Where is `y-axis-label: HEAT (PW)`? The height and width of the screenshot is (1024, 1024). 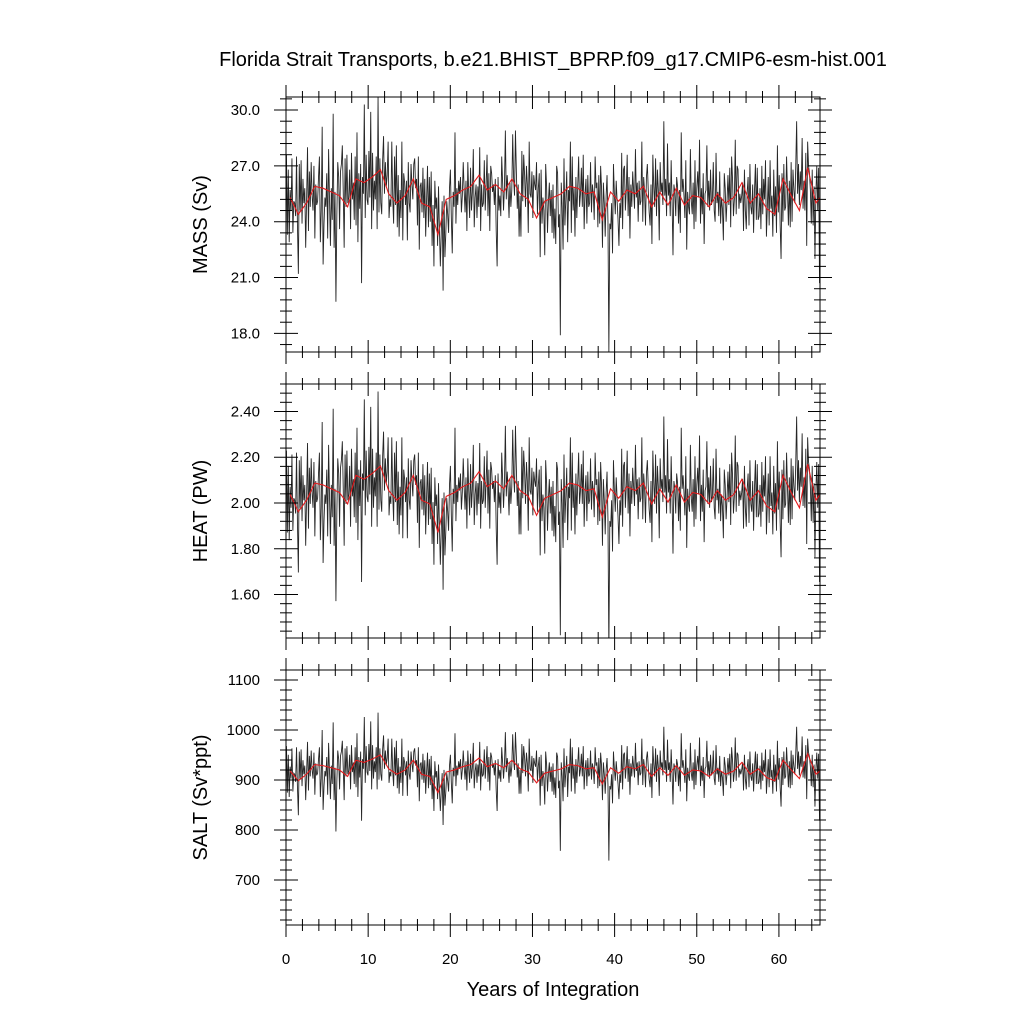 y-axis-label: HEAT (PW) is located at coordinates (201, 511).